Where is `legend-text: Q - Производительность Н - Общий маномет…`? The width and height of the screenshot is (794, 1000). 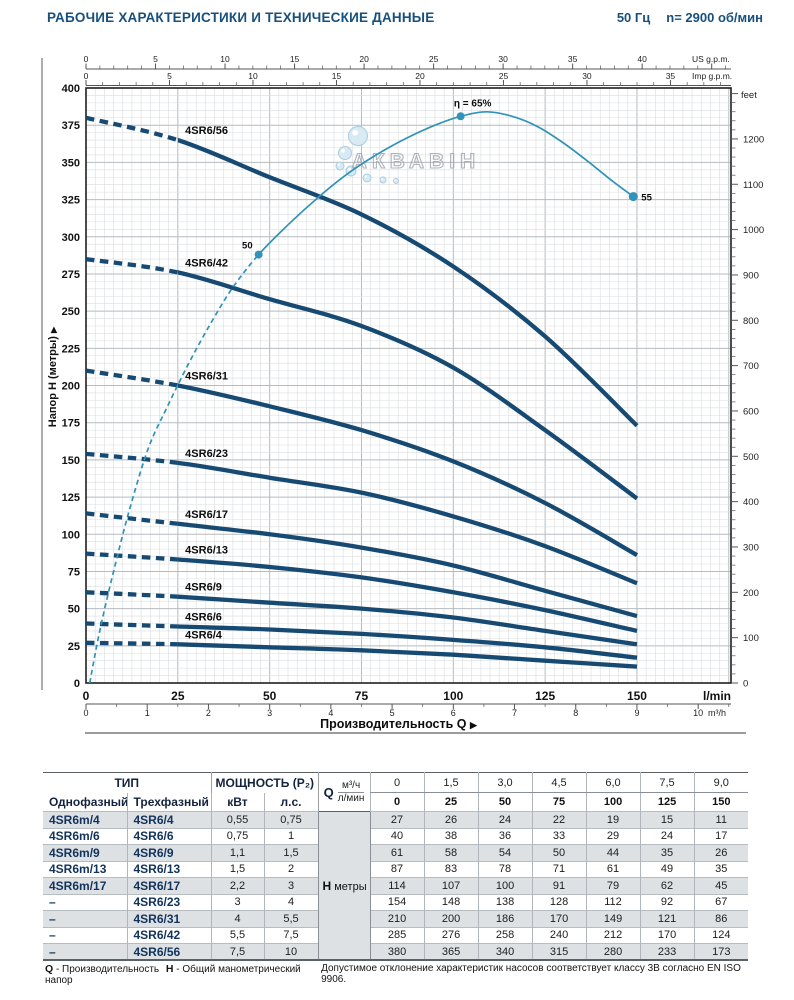
legend-text: Q - Производительность Н - Общий маномет… is located at coordinates (183, 974).